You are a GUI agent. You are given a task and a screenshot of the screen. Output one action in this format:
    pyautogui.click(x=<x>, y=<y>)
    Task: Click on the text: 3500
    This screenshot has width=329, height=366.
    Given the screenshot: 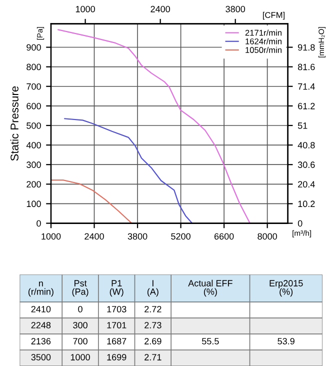 What is the action you would take?
    pyautogui.click(x=41, y=357)
    